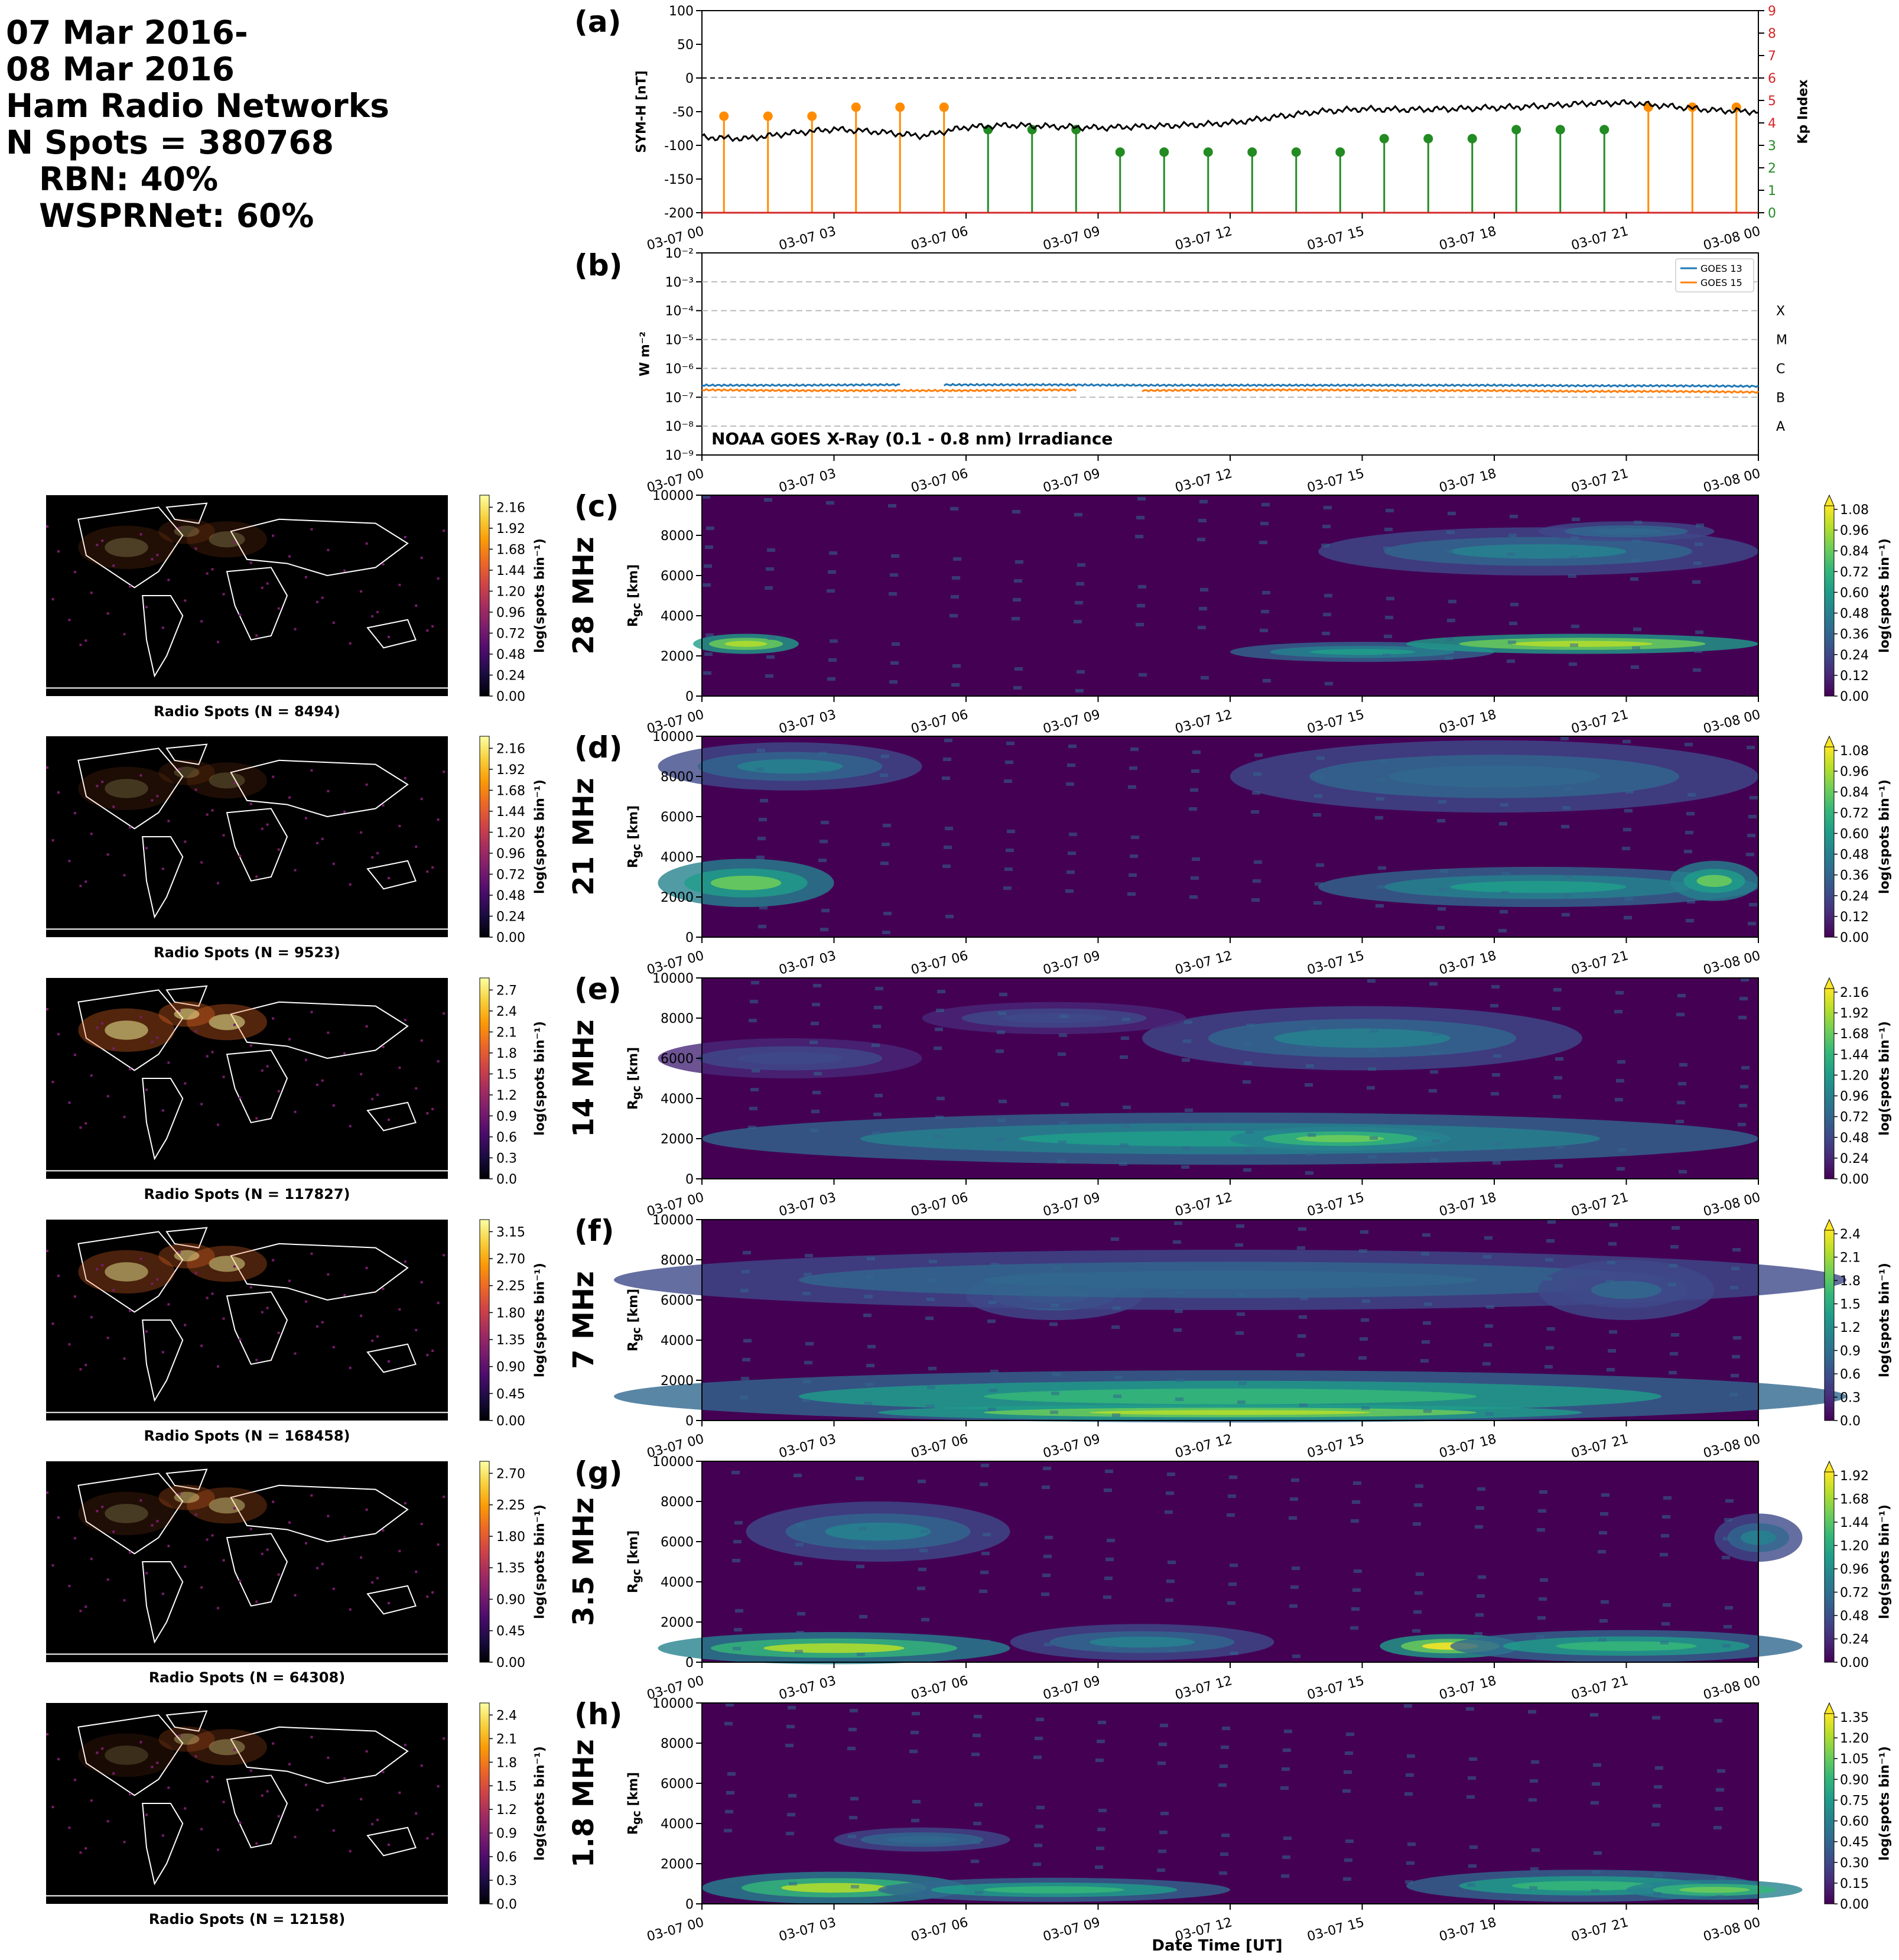 The height and width of the screenshot is (1960, 1899). What do you see at coordinates (1885, 1561) in the screenshot?
I see `cb-label: log(spots bin⁻¹)` at bounding box center [1885, 1561].